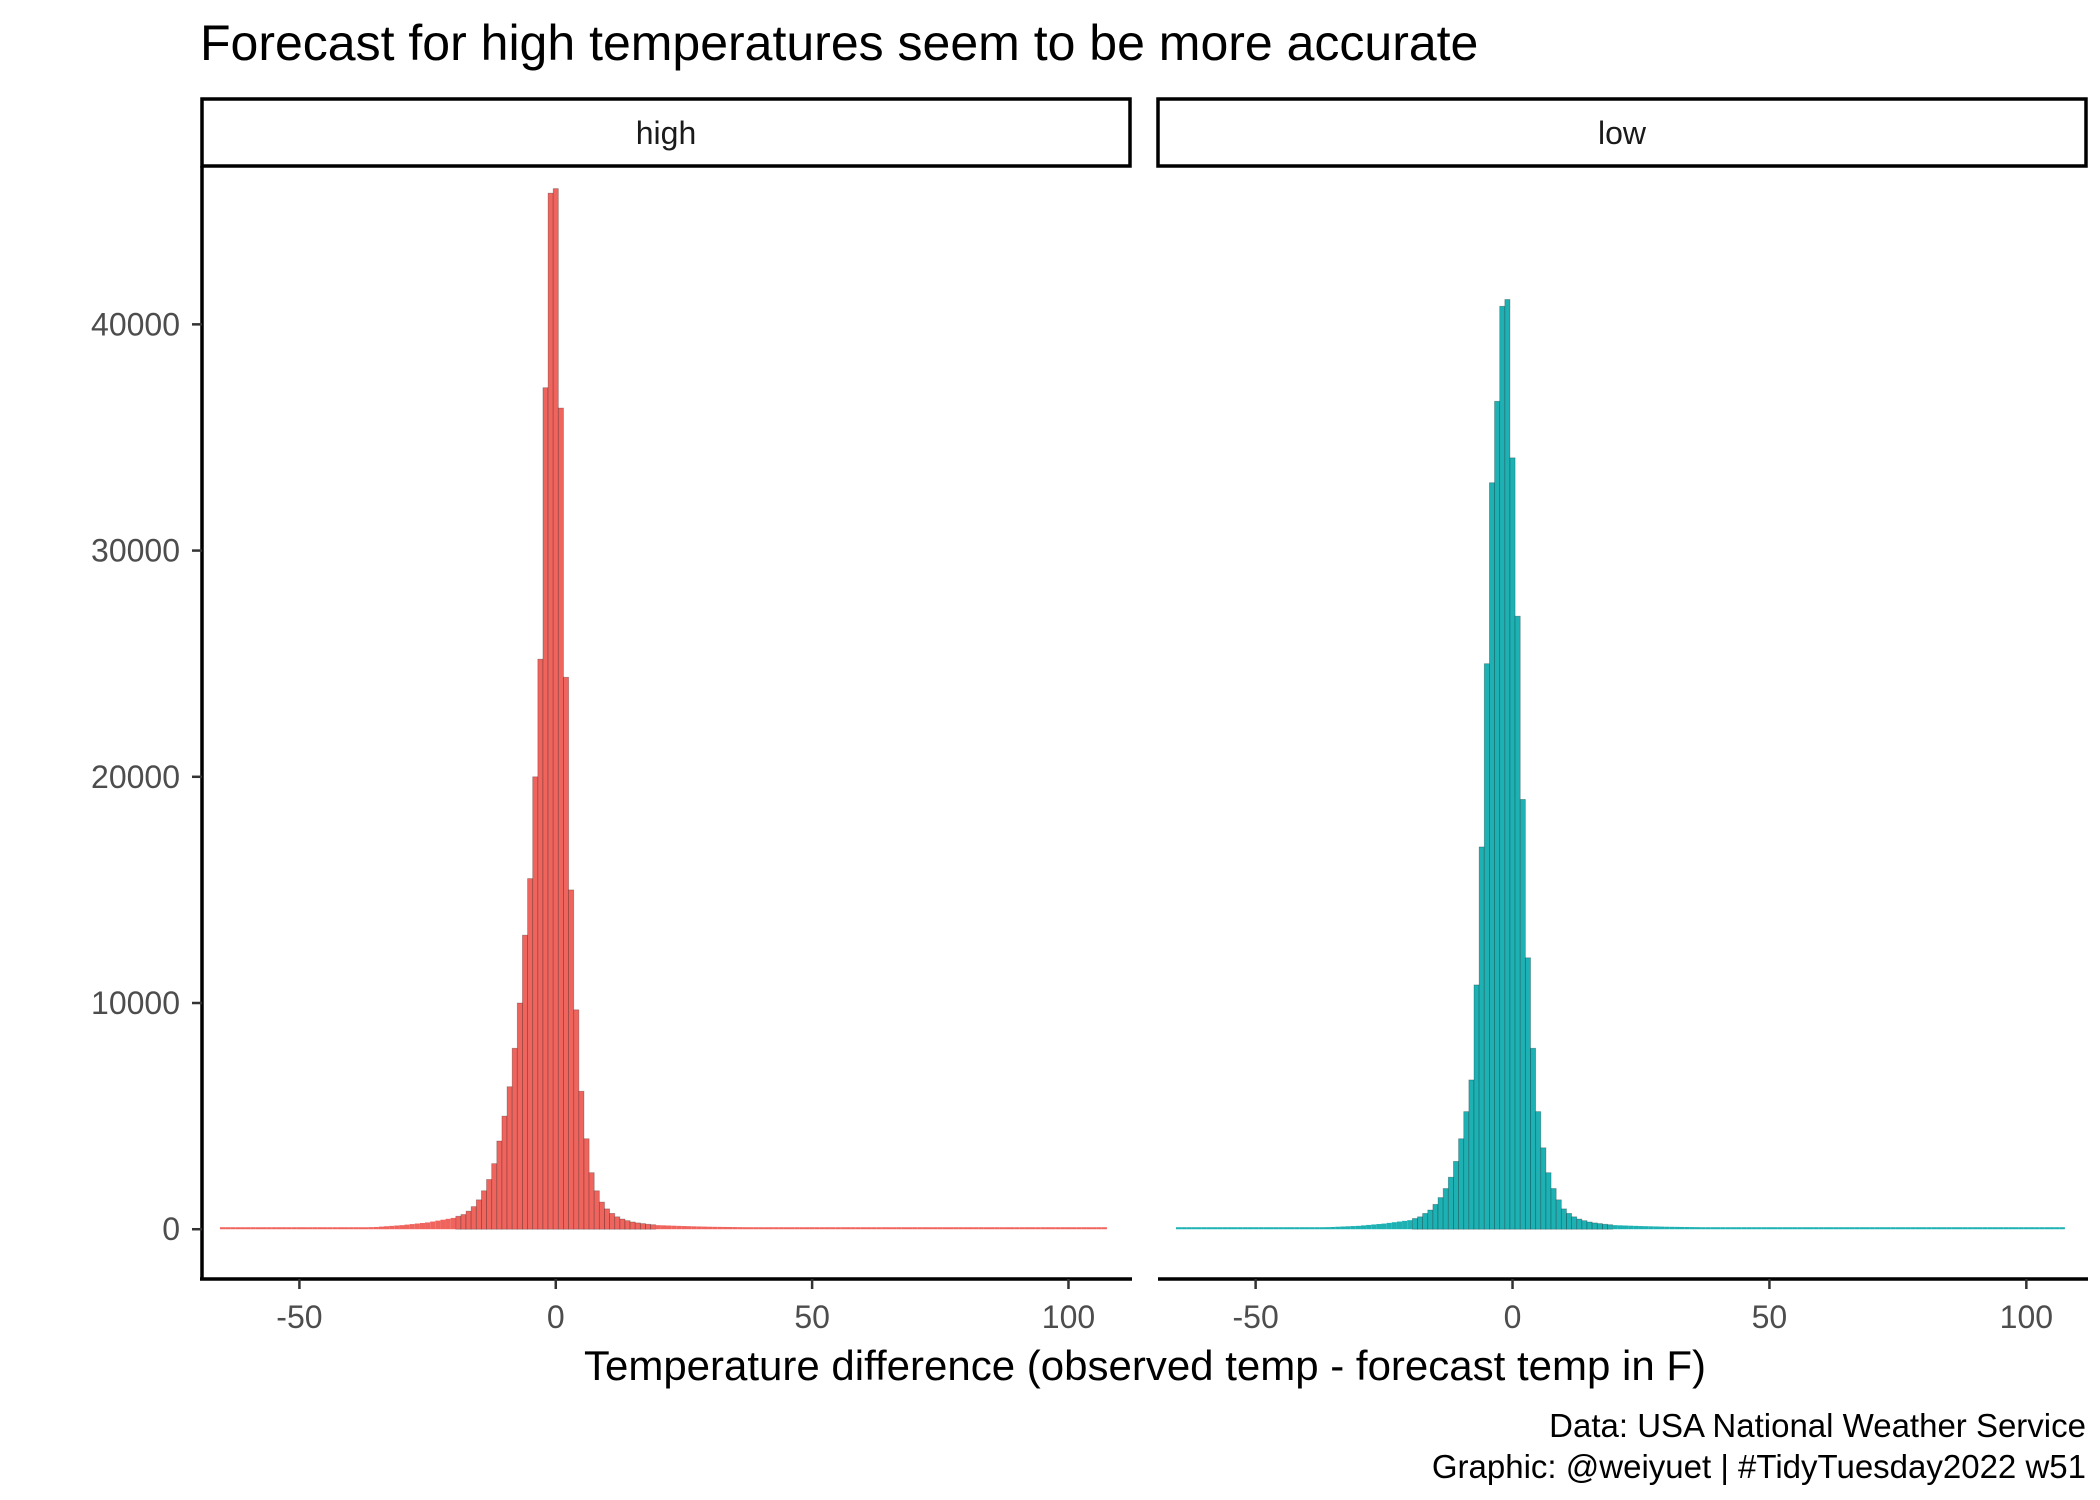  What do you see at coordinates (1622, 132) in the screenshot?
I see `facet-strip-low` at bounding box center [1622, 132].